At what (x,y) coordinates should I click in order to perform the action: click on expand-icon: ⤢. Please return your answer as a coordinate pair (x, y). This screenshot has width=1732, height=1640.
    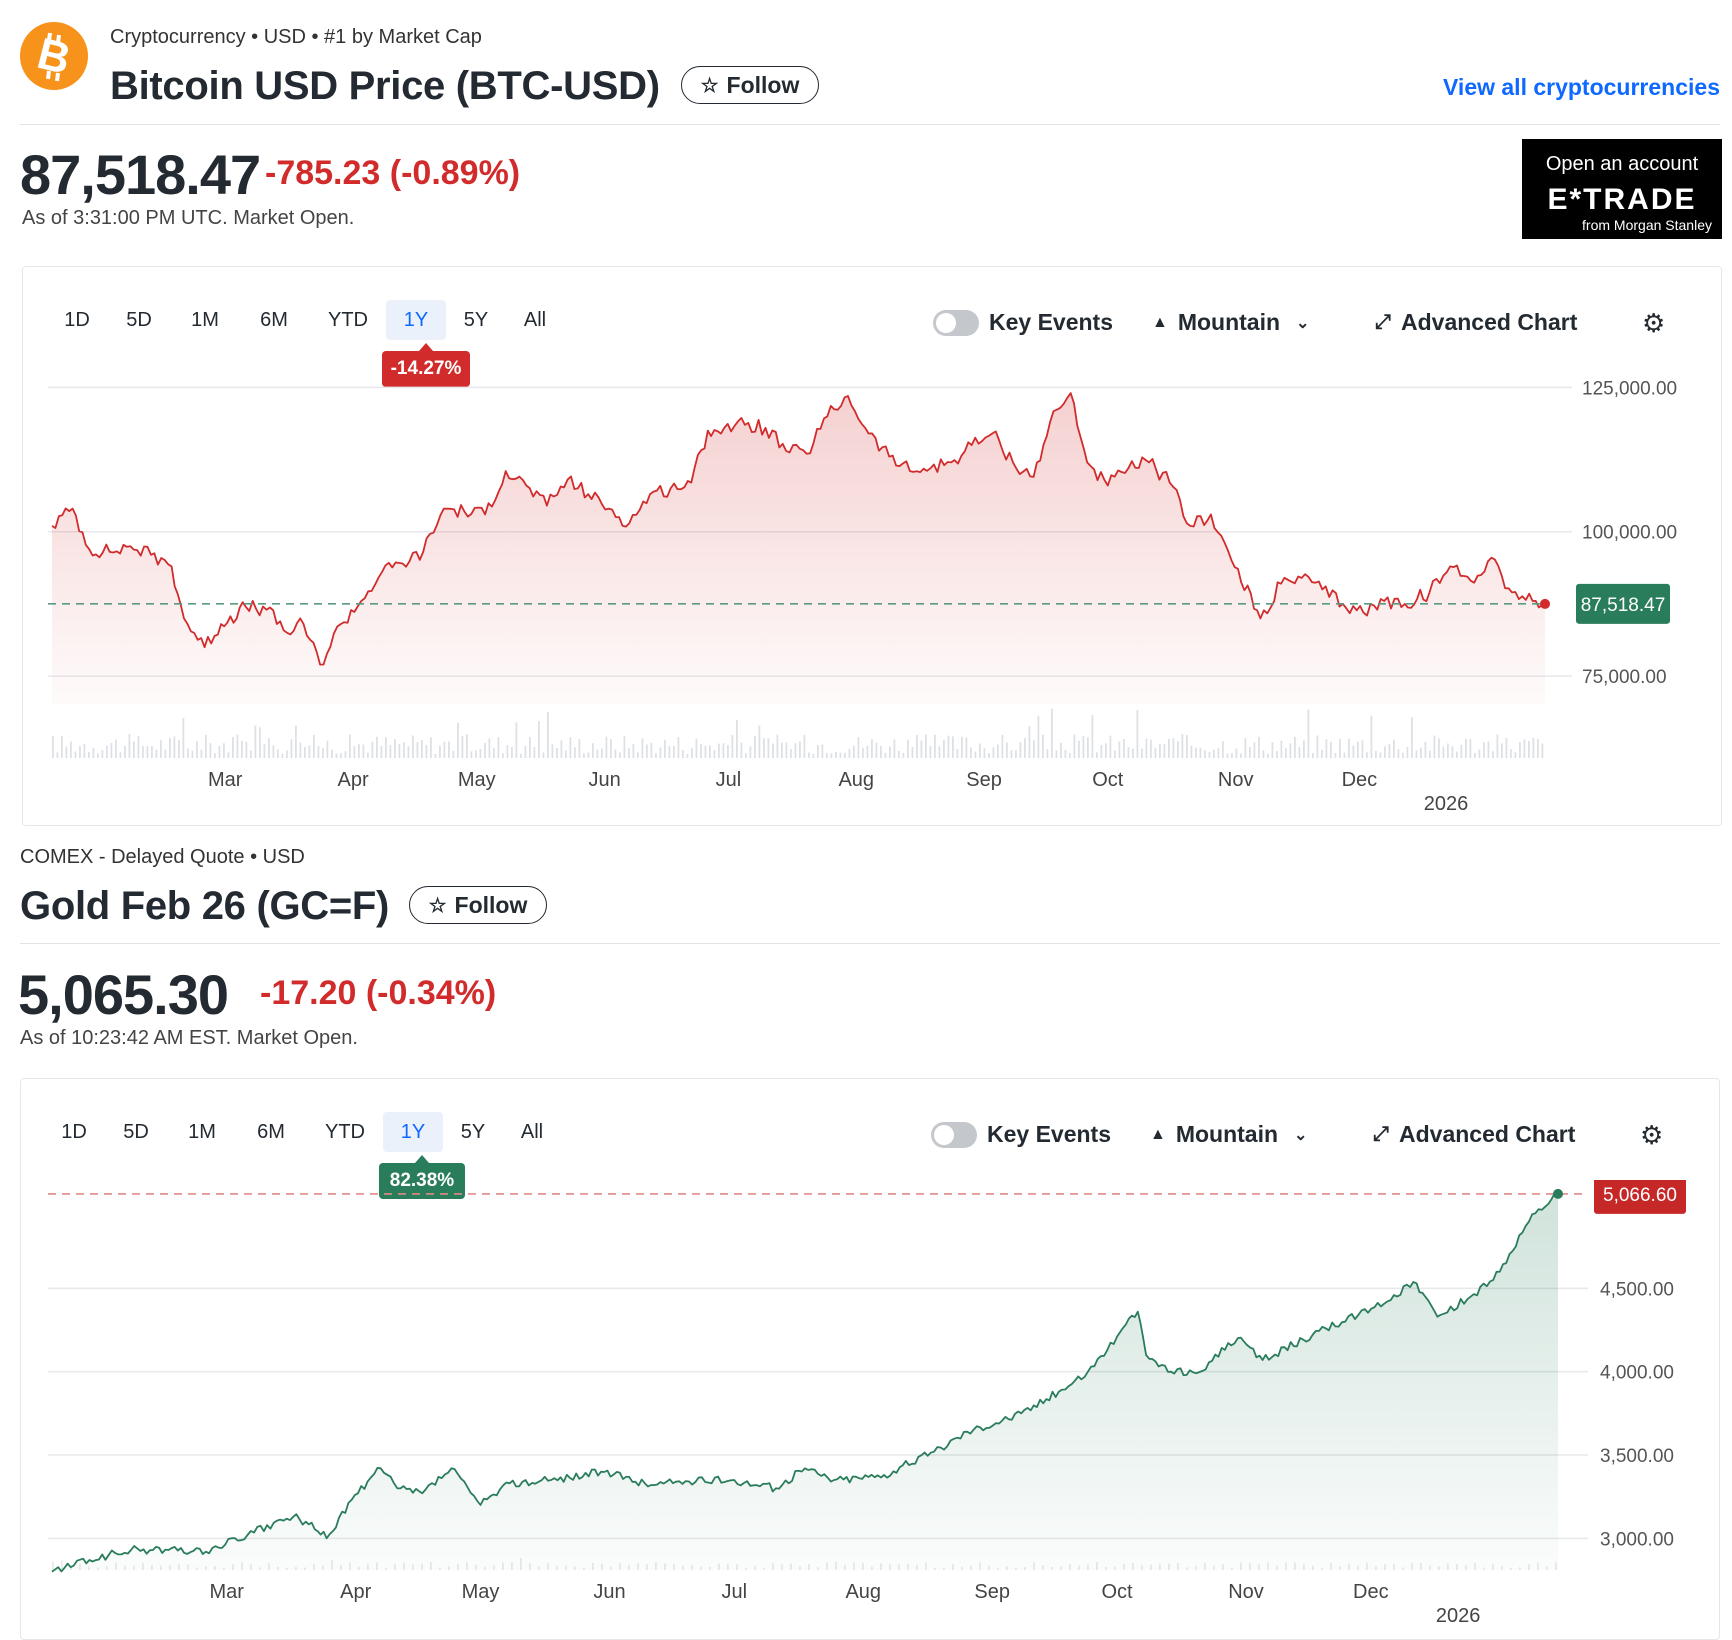
    Looking at the image, I should click on (1383, 322).